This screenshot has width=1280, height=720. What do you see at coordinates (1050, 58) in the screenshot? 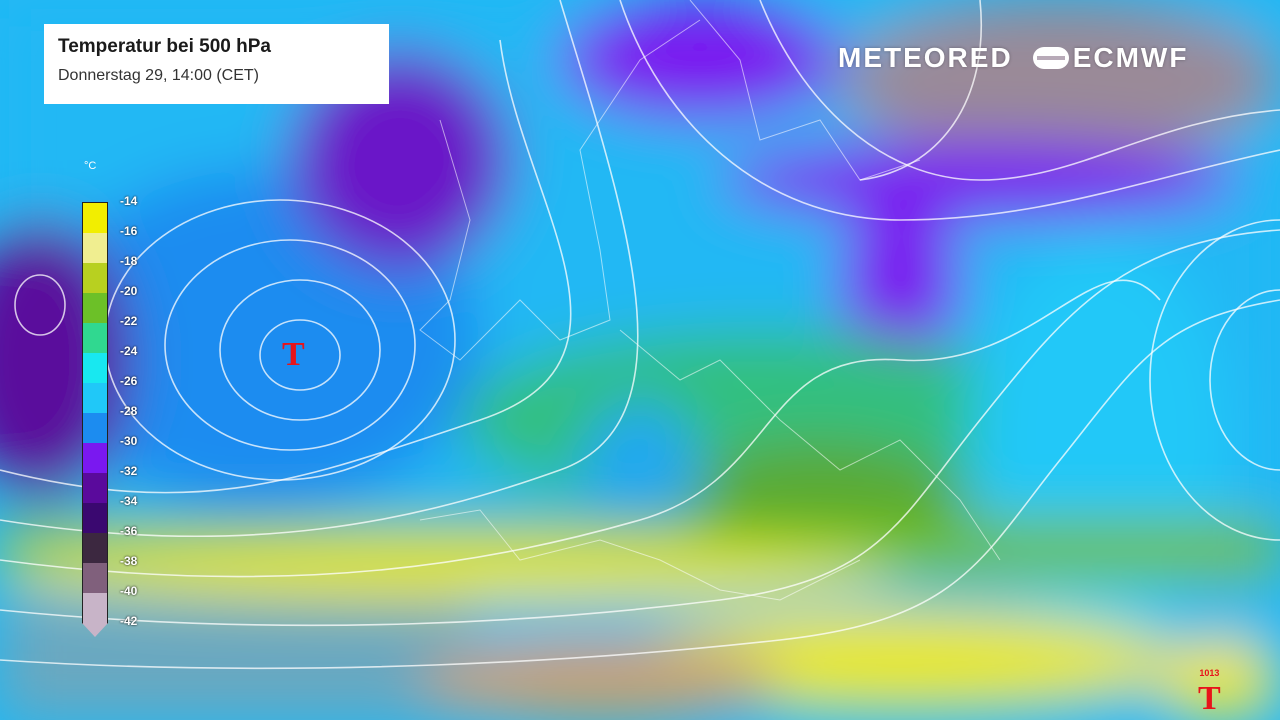
I see `ecmwf-mark-icon` at bounding box center [1050, 58].